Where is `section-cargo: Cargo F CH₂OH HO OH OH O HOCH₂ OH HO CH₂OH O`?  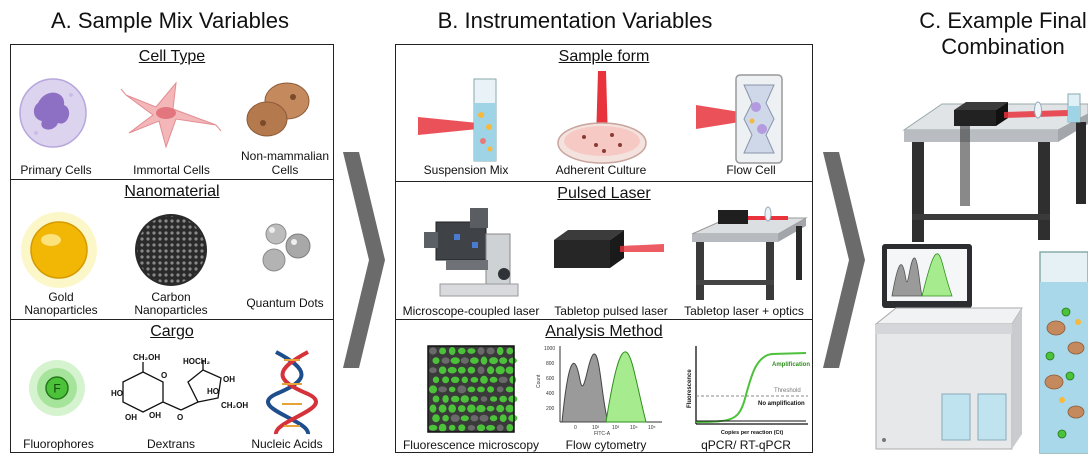 section-cargo: Cargo F CH₂OH HO OH OH O HOCH₂ OH HO CH₂OH O is located at coordinates (172, 386).